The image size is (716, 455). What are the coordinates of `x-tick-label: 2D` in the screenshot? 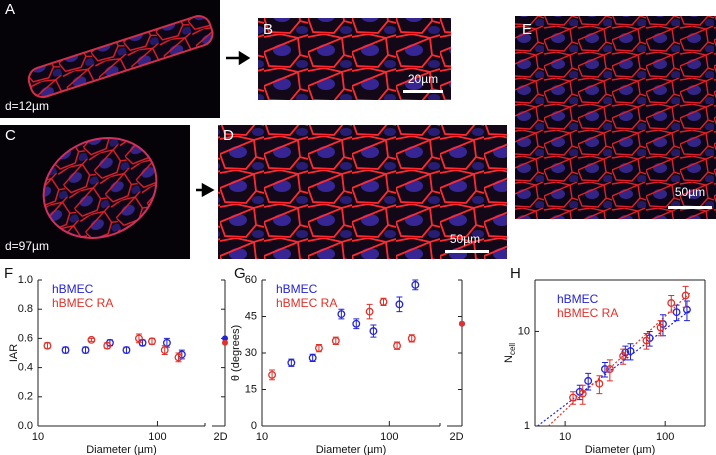 It's located at (456, 437).